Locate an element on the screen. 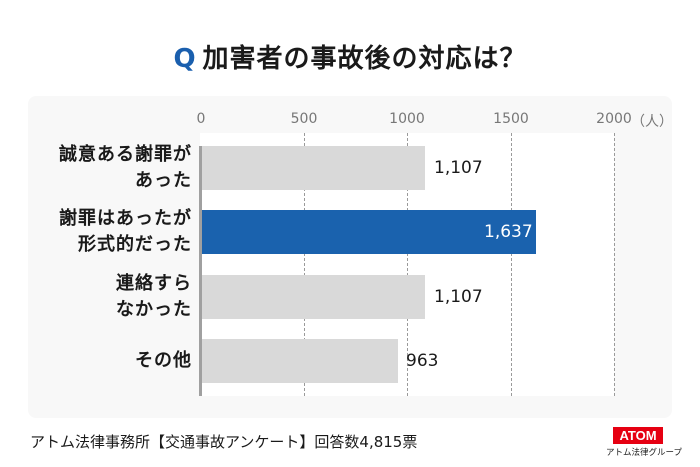 The height and width of the screenshot is (467, 700). chart-title: Q 加害者の事故後の対応は？ is located at coordinates (350, 56).